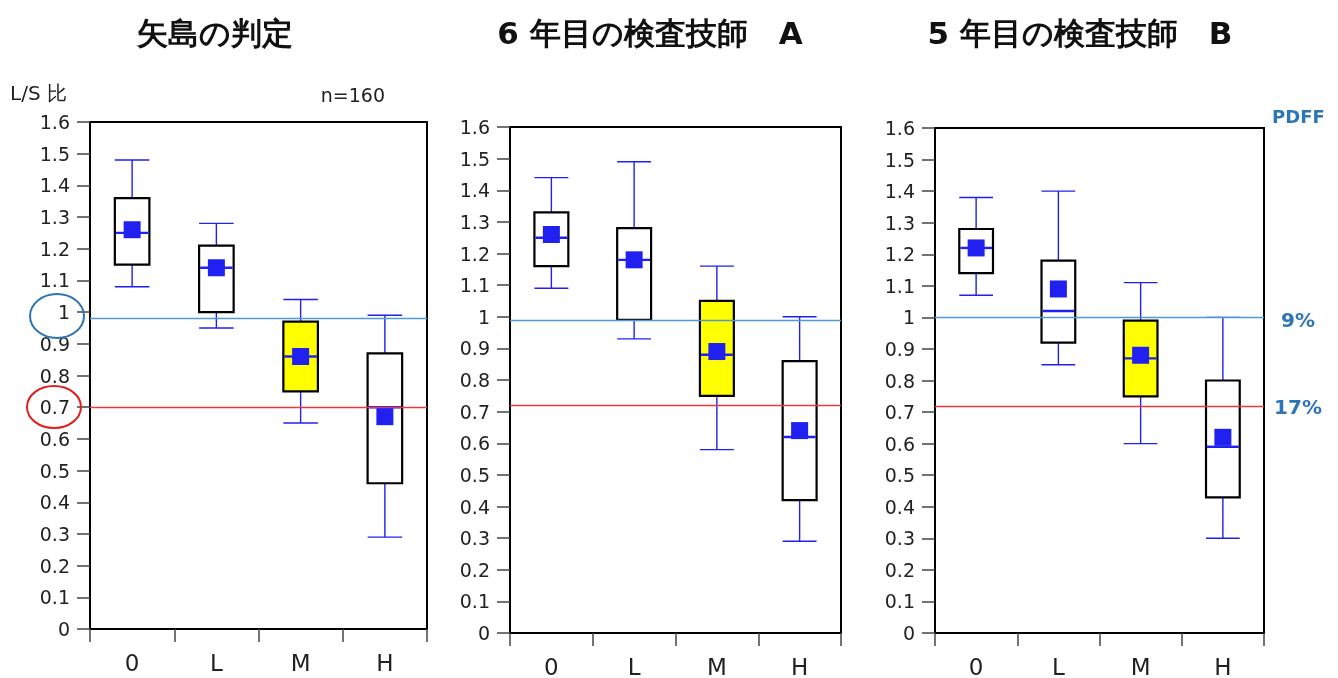 This screenshot has width=1338, height=678. Describe the element at coordinates (1298, 116) in the screenshot. I see `text: PDFF` at that location.